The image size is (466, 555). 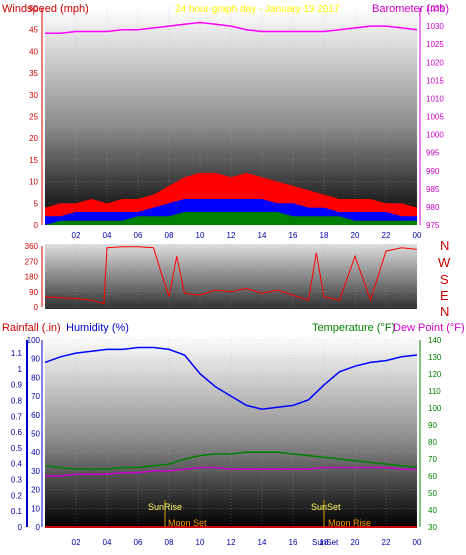 I want to click on wind-x-tick-label: 12, so click(x=231, y=235).